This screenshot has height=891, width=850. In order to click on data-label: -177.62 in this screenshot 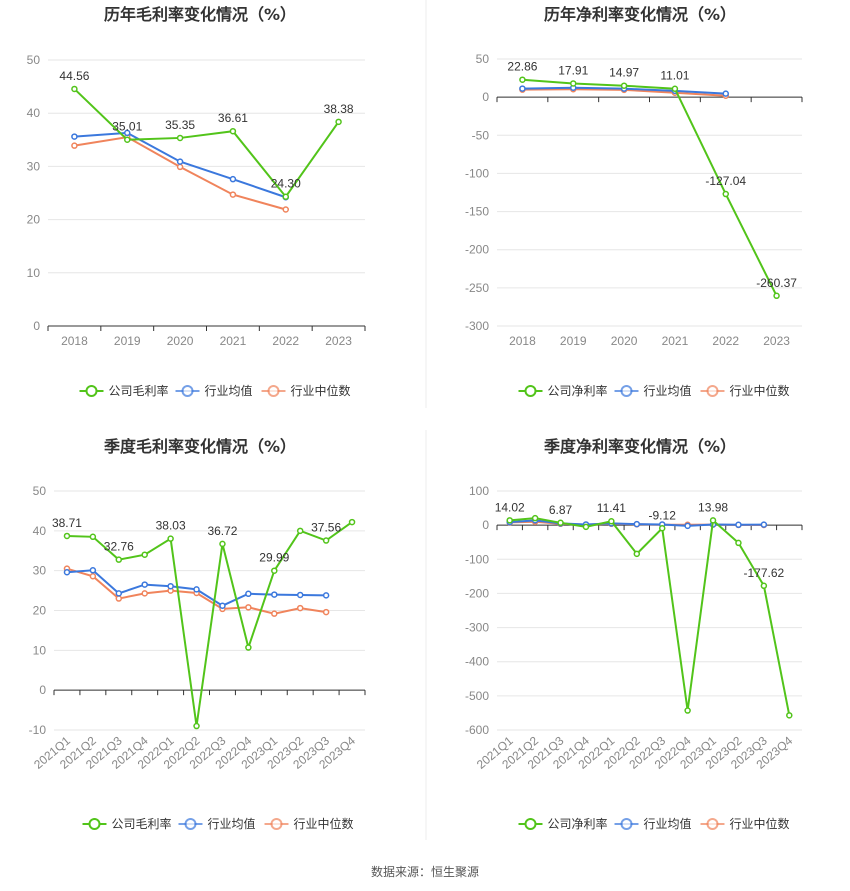, I will do `click(764, 573)`.